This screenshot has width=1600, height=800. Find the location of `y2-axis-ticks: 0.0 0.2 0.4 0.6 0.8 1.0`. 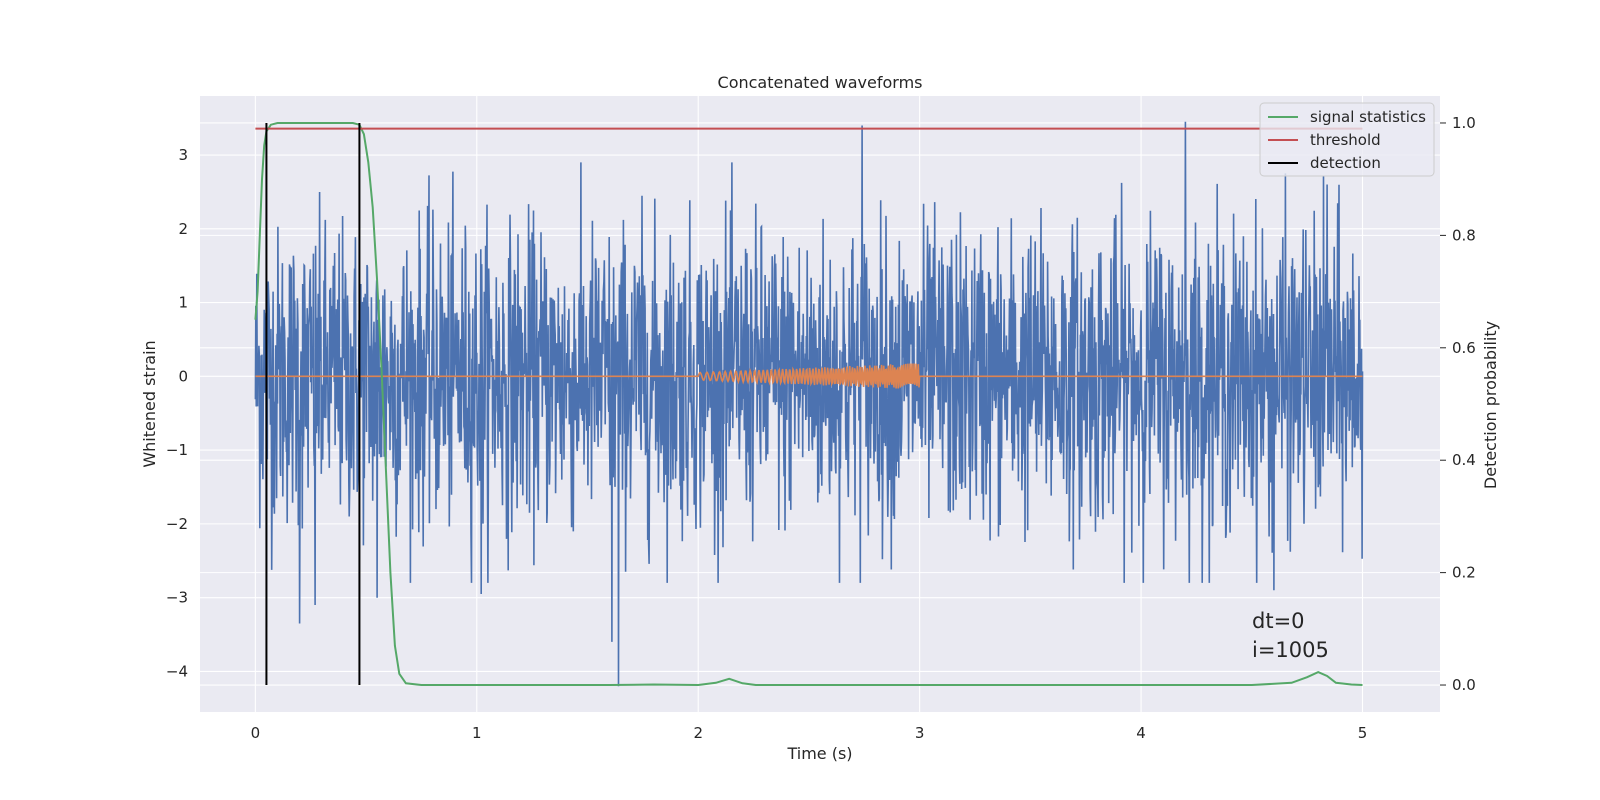

y2-axis-ticks: 0.0 0.2 0.4 0.6 0.8 1.0 is located at coordinates (1458, 404).